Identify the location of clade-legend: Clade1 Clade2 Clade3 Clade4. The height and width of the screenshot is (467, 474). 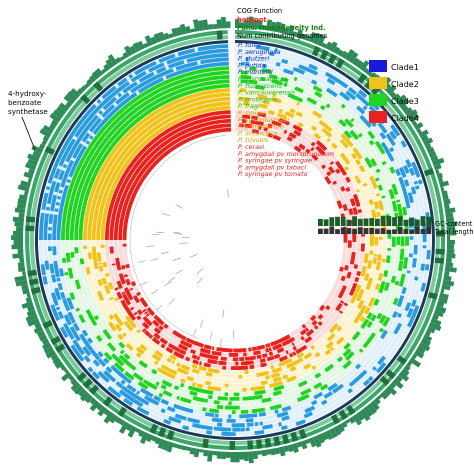
(394, 91).